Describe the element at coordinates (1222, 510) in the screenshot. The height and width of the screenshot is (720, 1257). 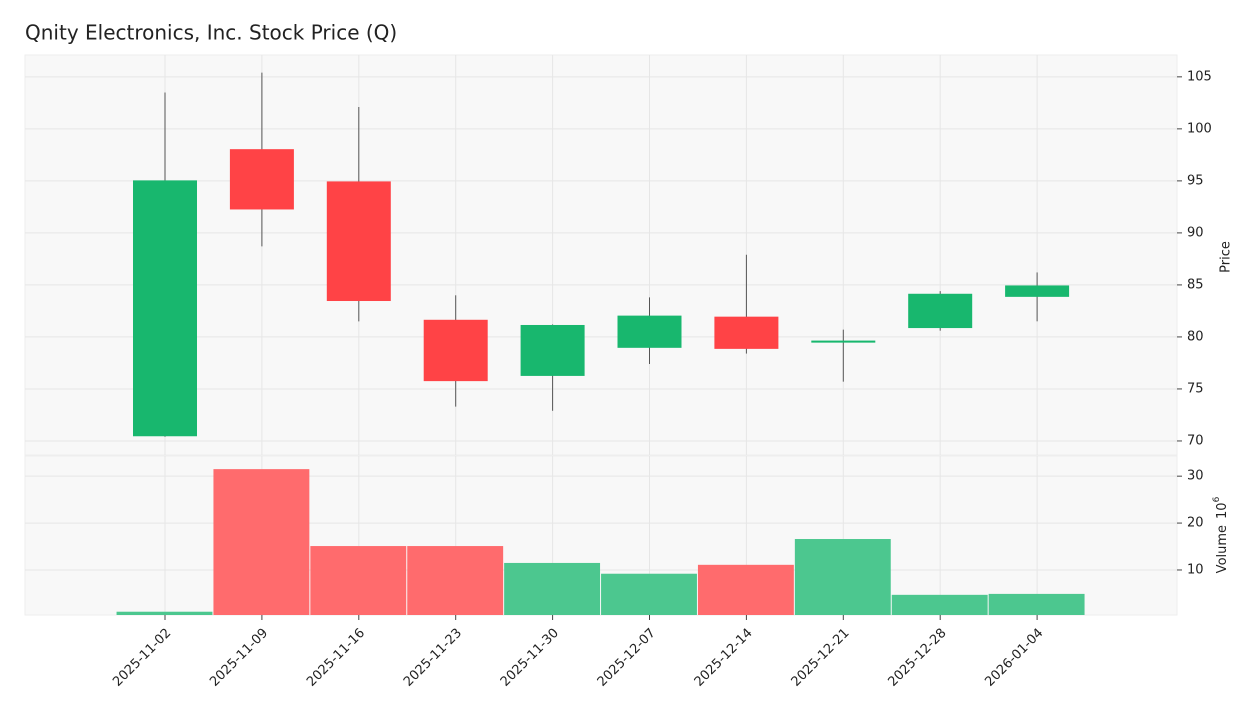
I see `volume-scale-base: 10` at that location.